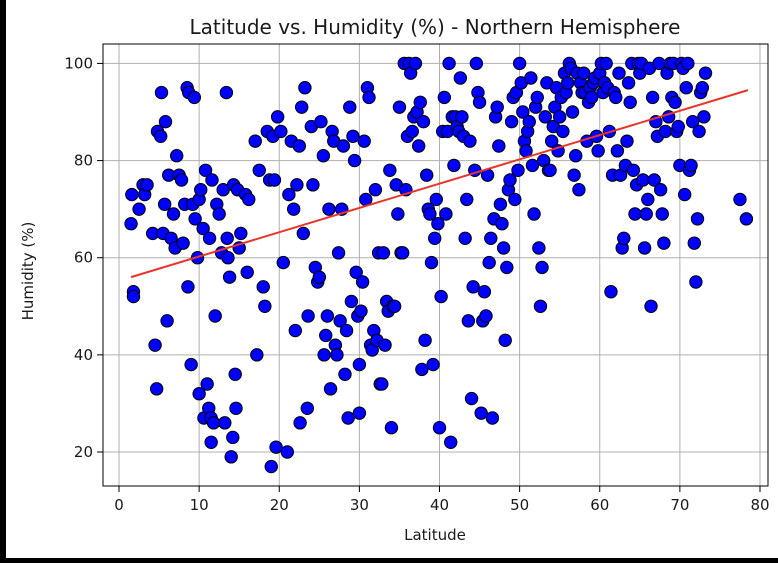 Image resolution: width=778 pixels, height=563 pixels. What do you see at coordinates (599, 505) in the screenshot?
I see `x-tick-label: 60` at bounding box center [599, 505].